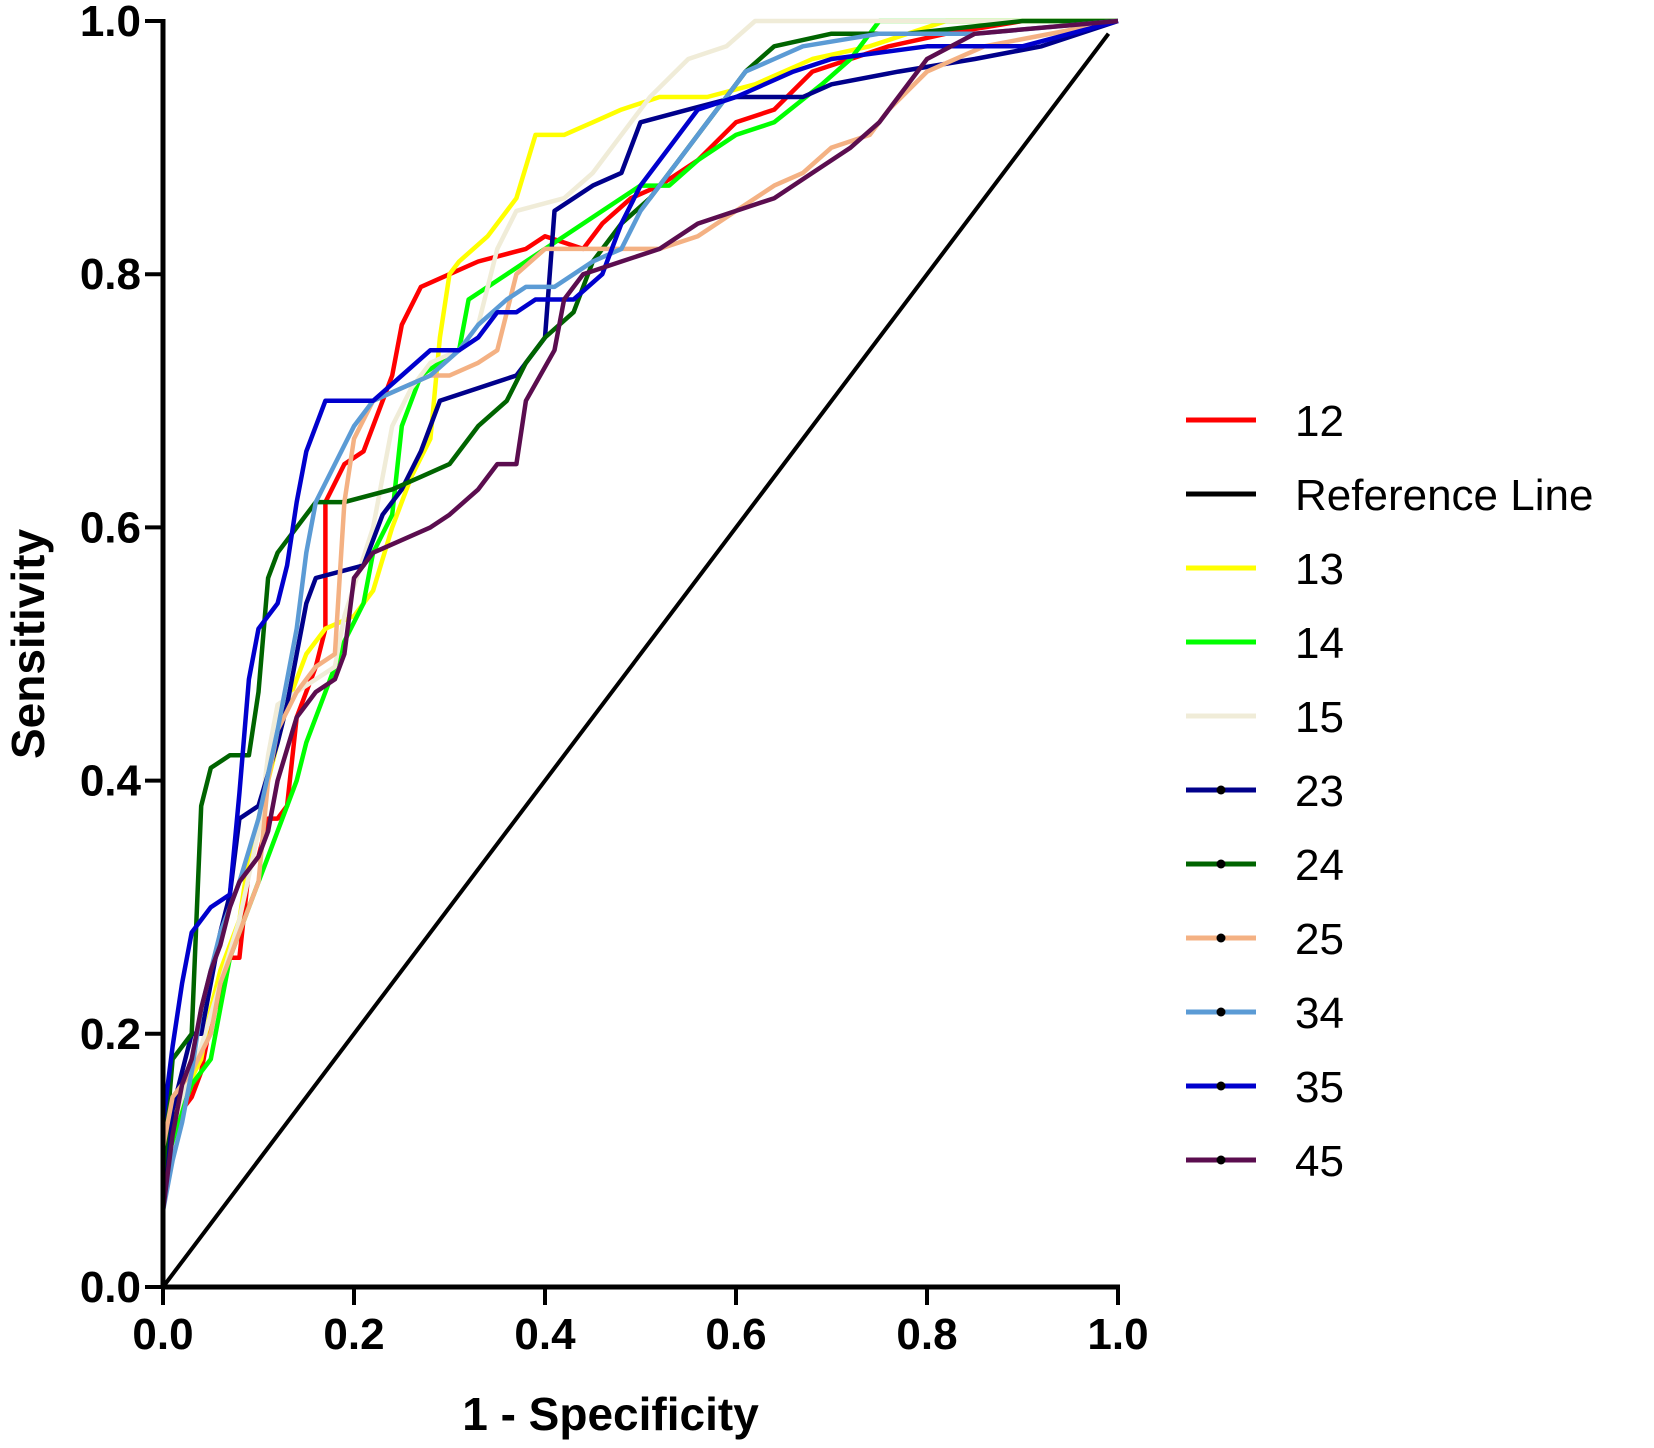 This screenshot has height=1448, width=1654. I want to click on x-tick-label: 0.2, so click(353, 1334).